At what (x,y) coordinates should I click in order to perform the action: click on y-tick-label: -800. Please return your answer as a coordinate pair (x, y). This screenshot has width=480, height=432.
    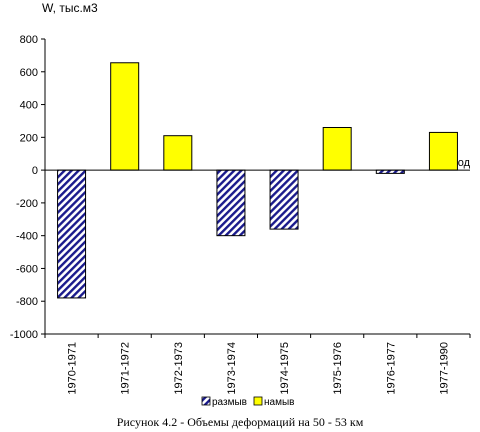
    Looking at the image, I should click on (27, 302).